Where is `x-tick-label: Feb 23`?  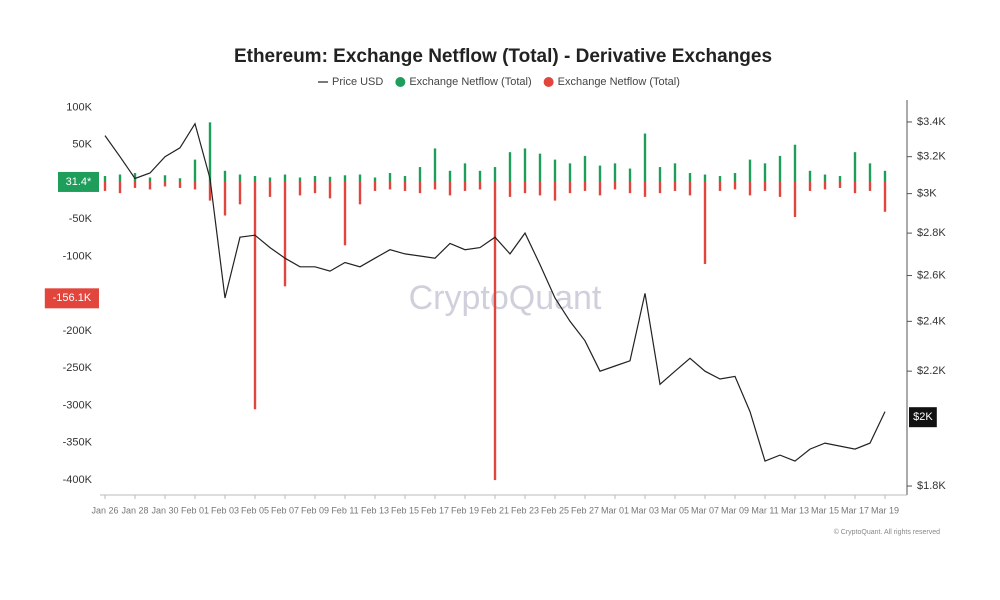 x-tick-label: Feb 23 is located at coordinates (525, 510).